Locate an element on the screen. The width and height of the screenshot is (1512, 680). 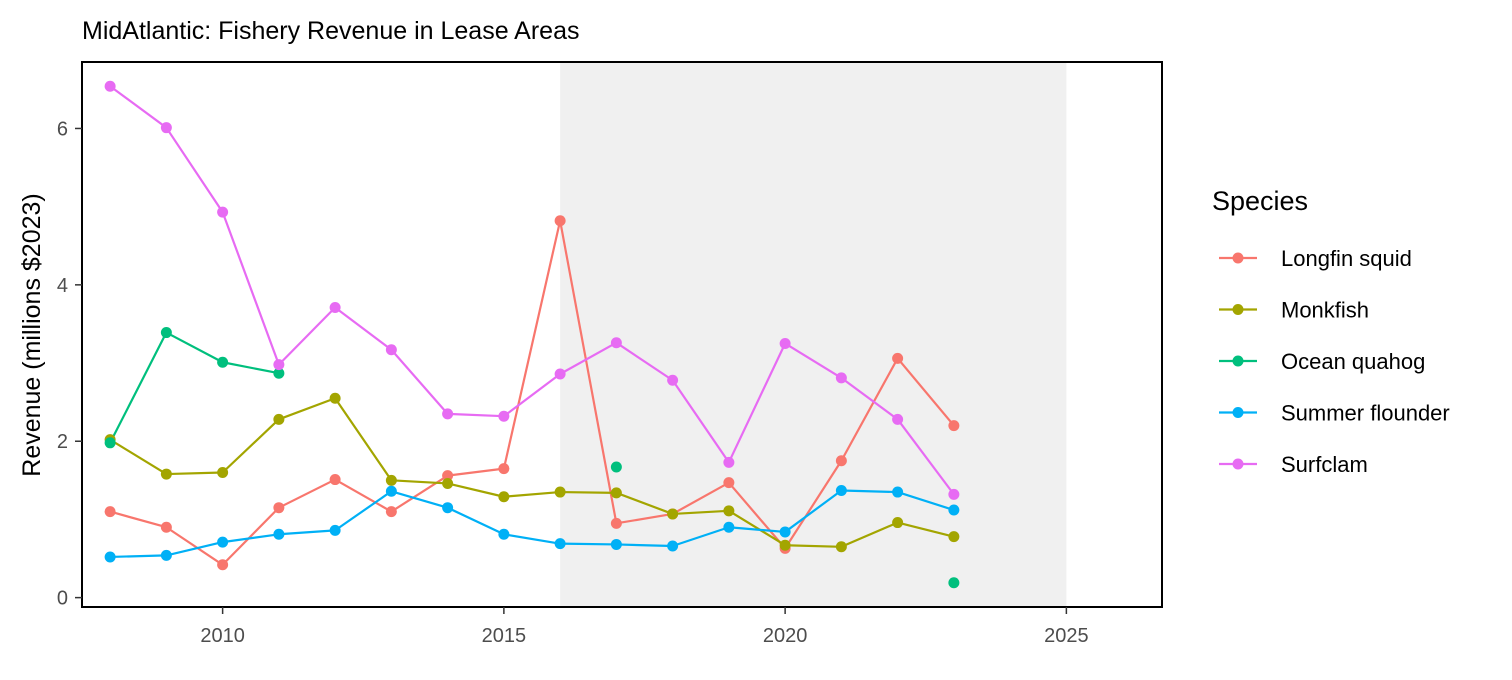
legend-item: Surfclam is located at coordinates (1293, 464).